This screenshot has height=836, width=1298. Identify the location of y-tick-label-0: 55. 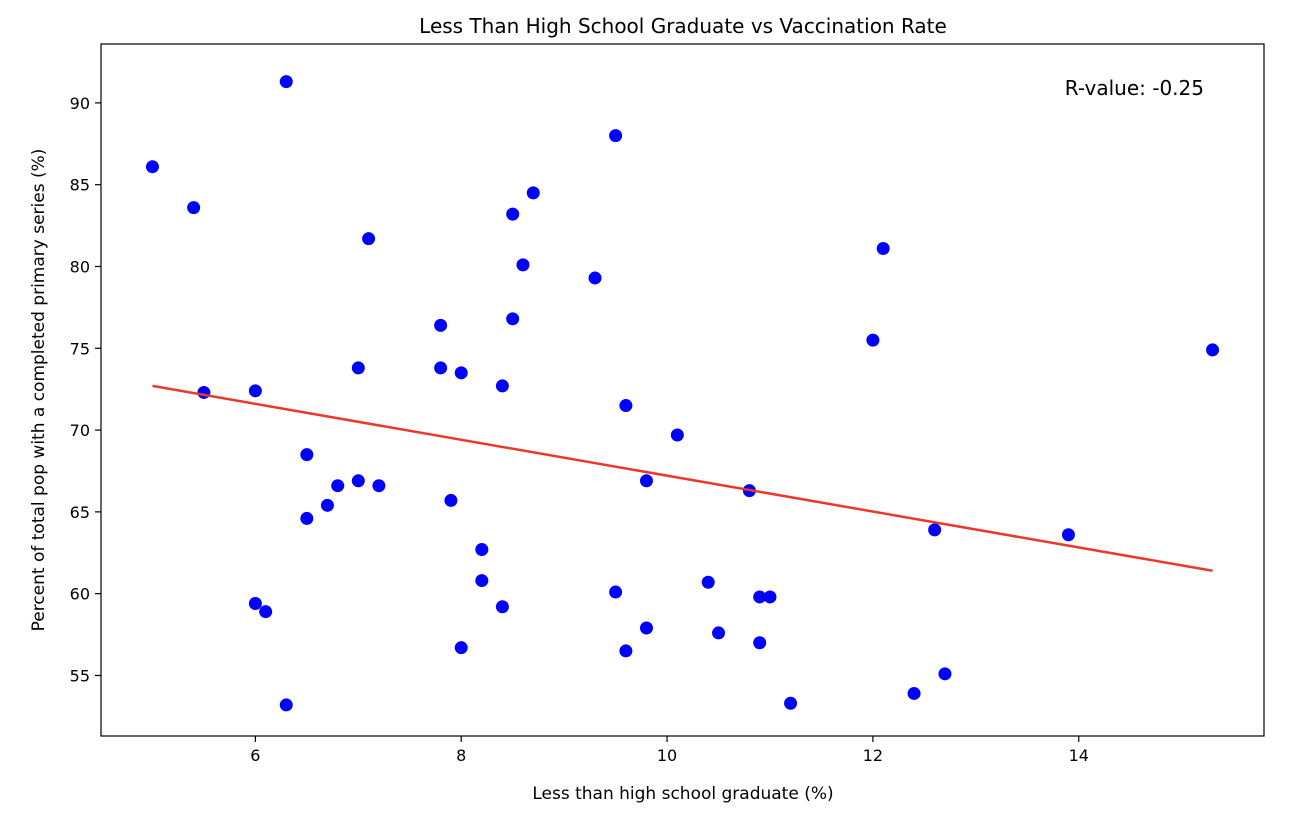
(80, 675).